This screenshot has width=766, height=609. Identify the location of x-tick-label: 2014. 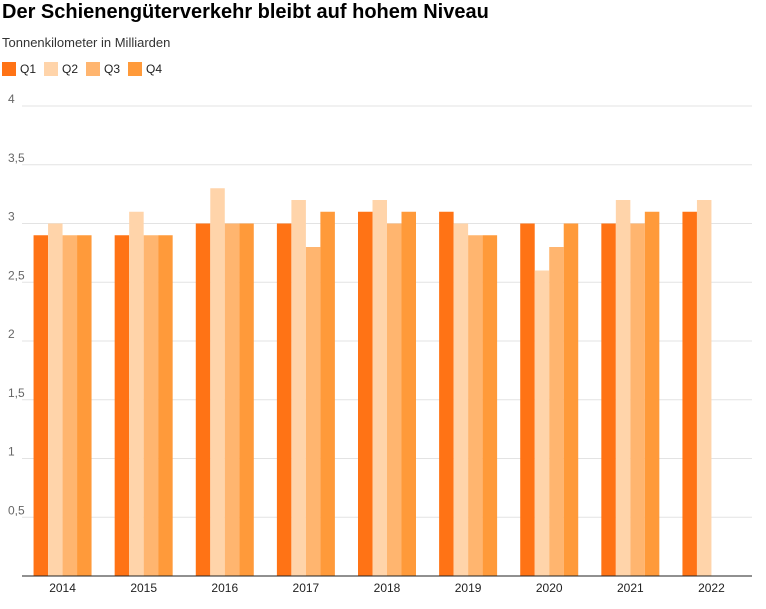
(62, 588).